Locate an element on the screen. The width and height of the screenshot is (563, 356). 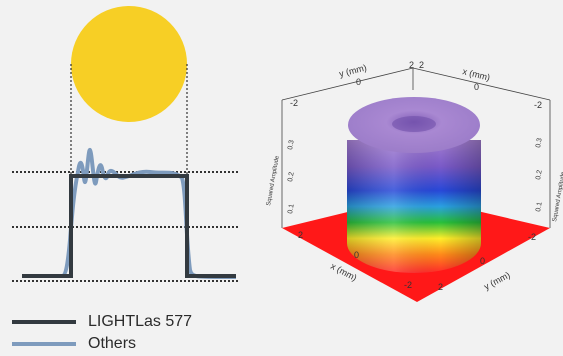
bottom-right-tick-2: -2 is located at coordinates (532, 237).